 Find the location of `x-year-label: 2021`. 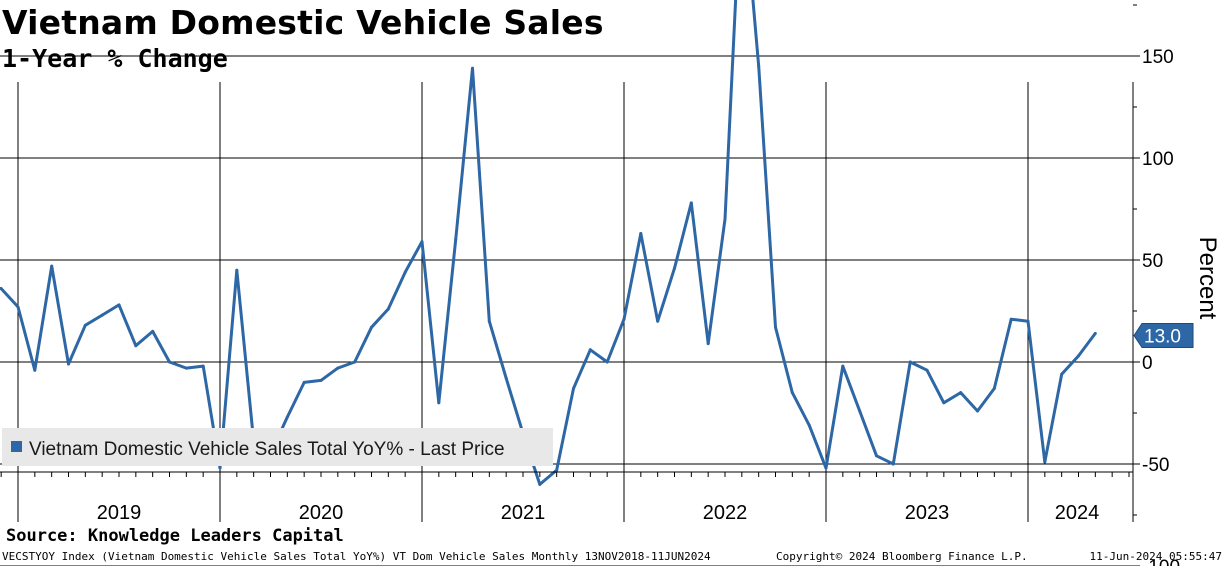

x-year-label: 2021 is located at coordinates (523, 513).